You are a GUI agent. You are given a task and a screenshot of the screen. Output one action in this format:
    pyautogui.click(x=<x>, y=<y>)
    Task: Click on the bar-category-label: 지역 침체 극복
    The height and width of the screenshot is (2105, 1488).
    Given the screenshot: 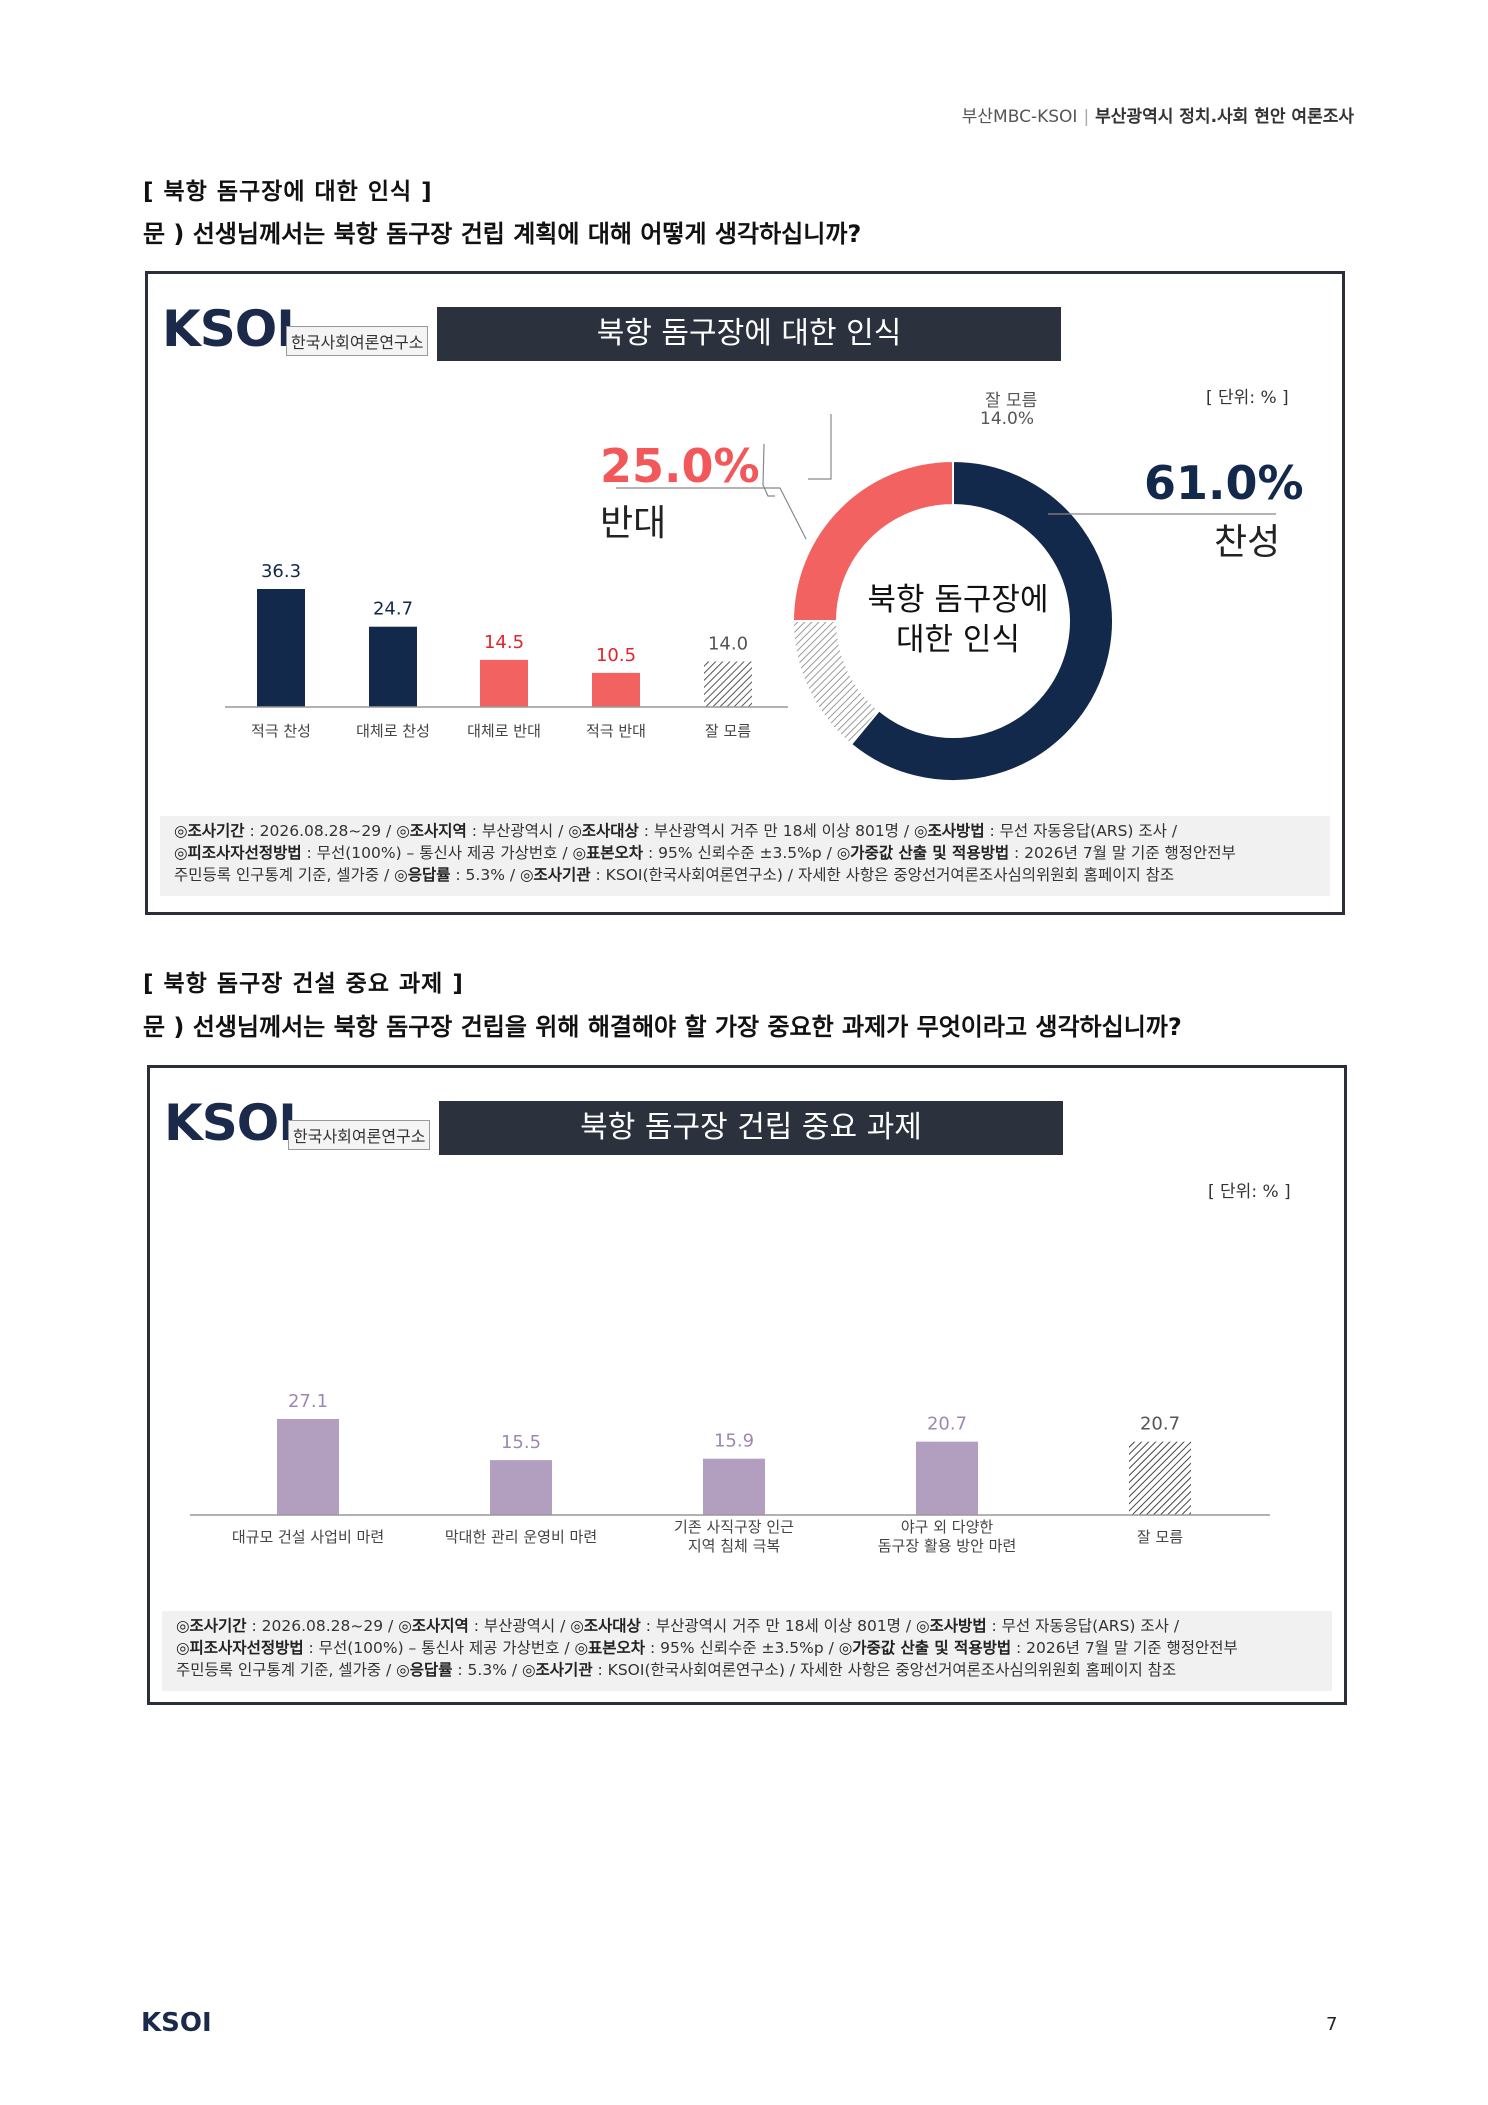 What is the action you would take?
    pyautogui.click(x=734, y=1546)
    